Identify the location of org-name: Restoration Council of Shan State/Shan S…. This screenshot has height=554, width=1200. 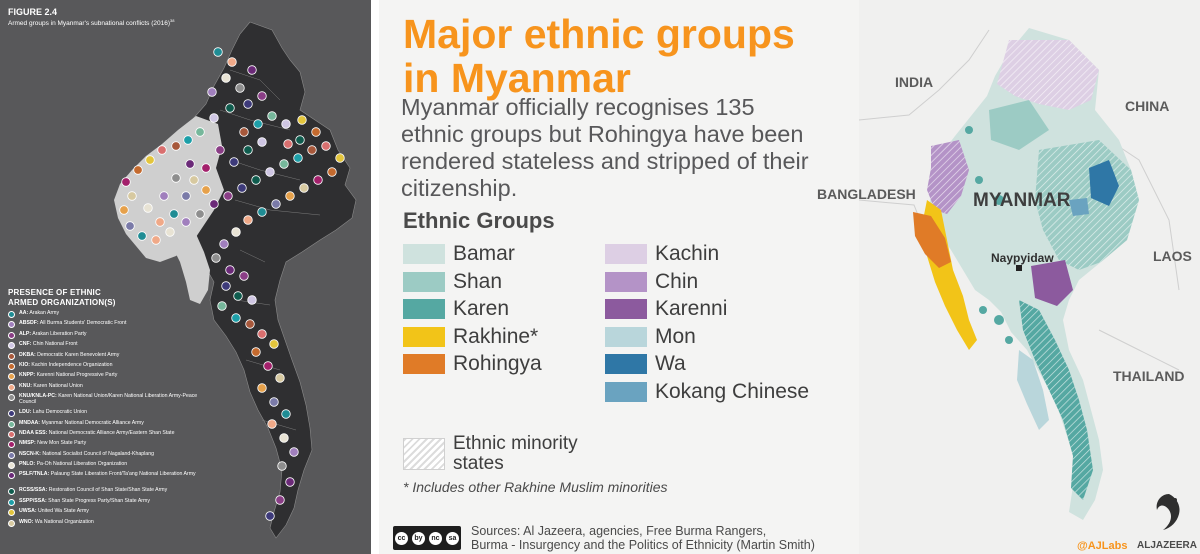
(108, 490).